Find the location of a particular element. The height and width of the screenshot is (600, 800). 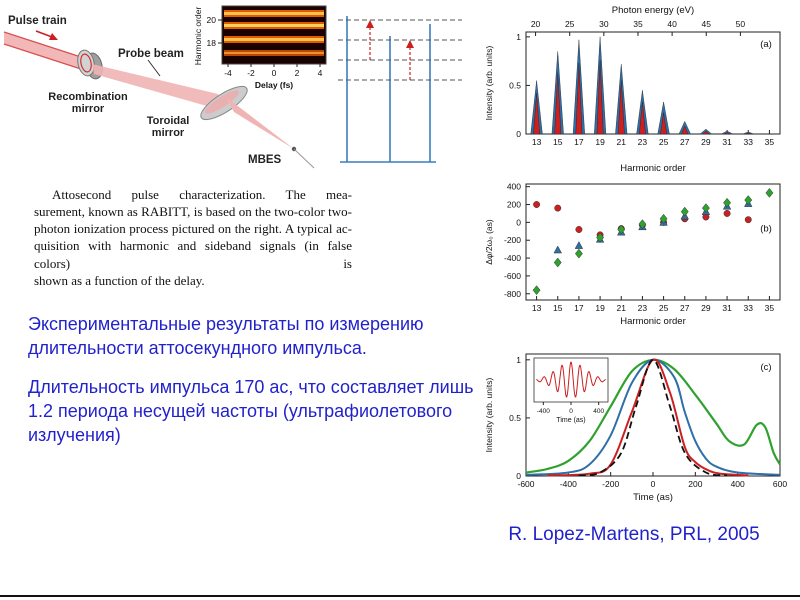

inset-xtick: -4 is located at coordinates (228, 73).